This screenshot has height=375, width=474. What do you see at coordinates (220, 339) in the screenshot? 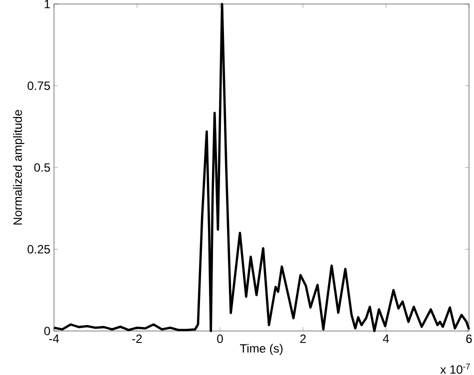
I see `x-tick-label: 0` at bounding box center [220, 339].